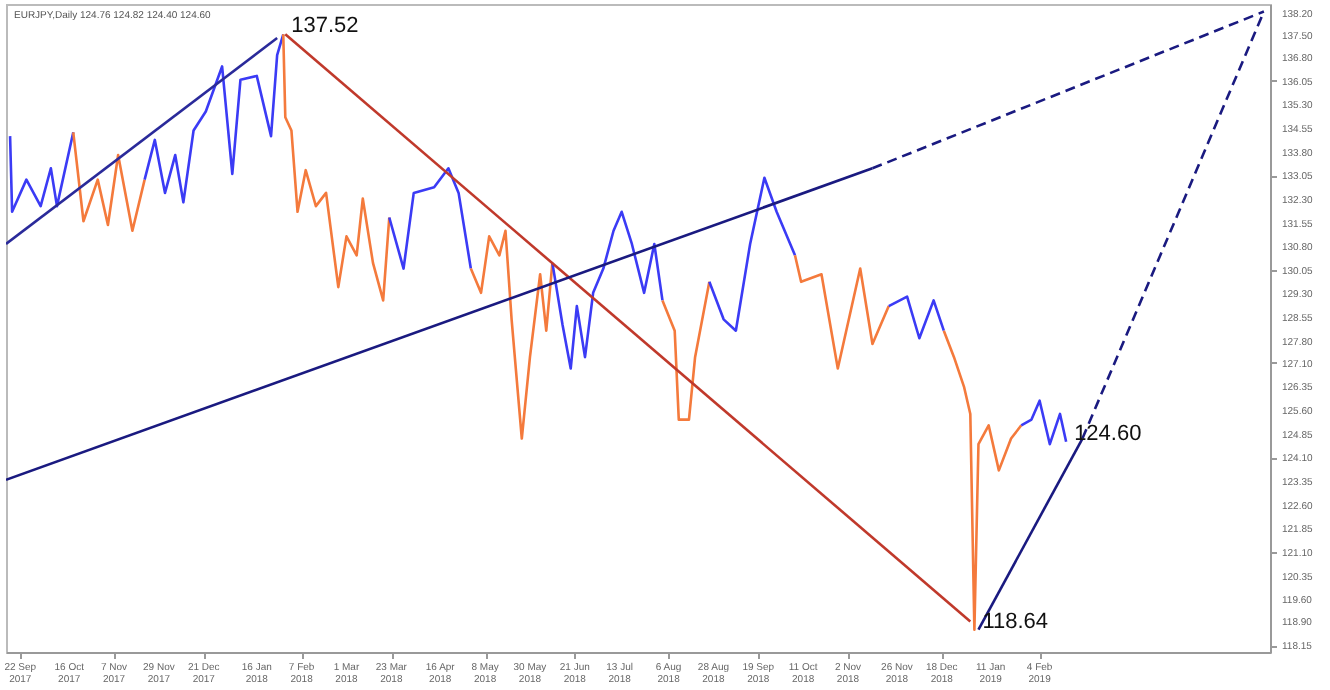 Image resolution: width=1330 pixels, height=690 pixels. I want to click on annotation: 137.52, so click(325, 26).